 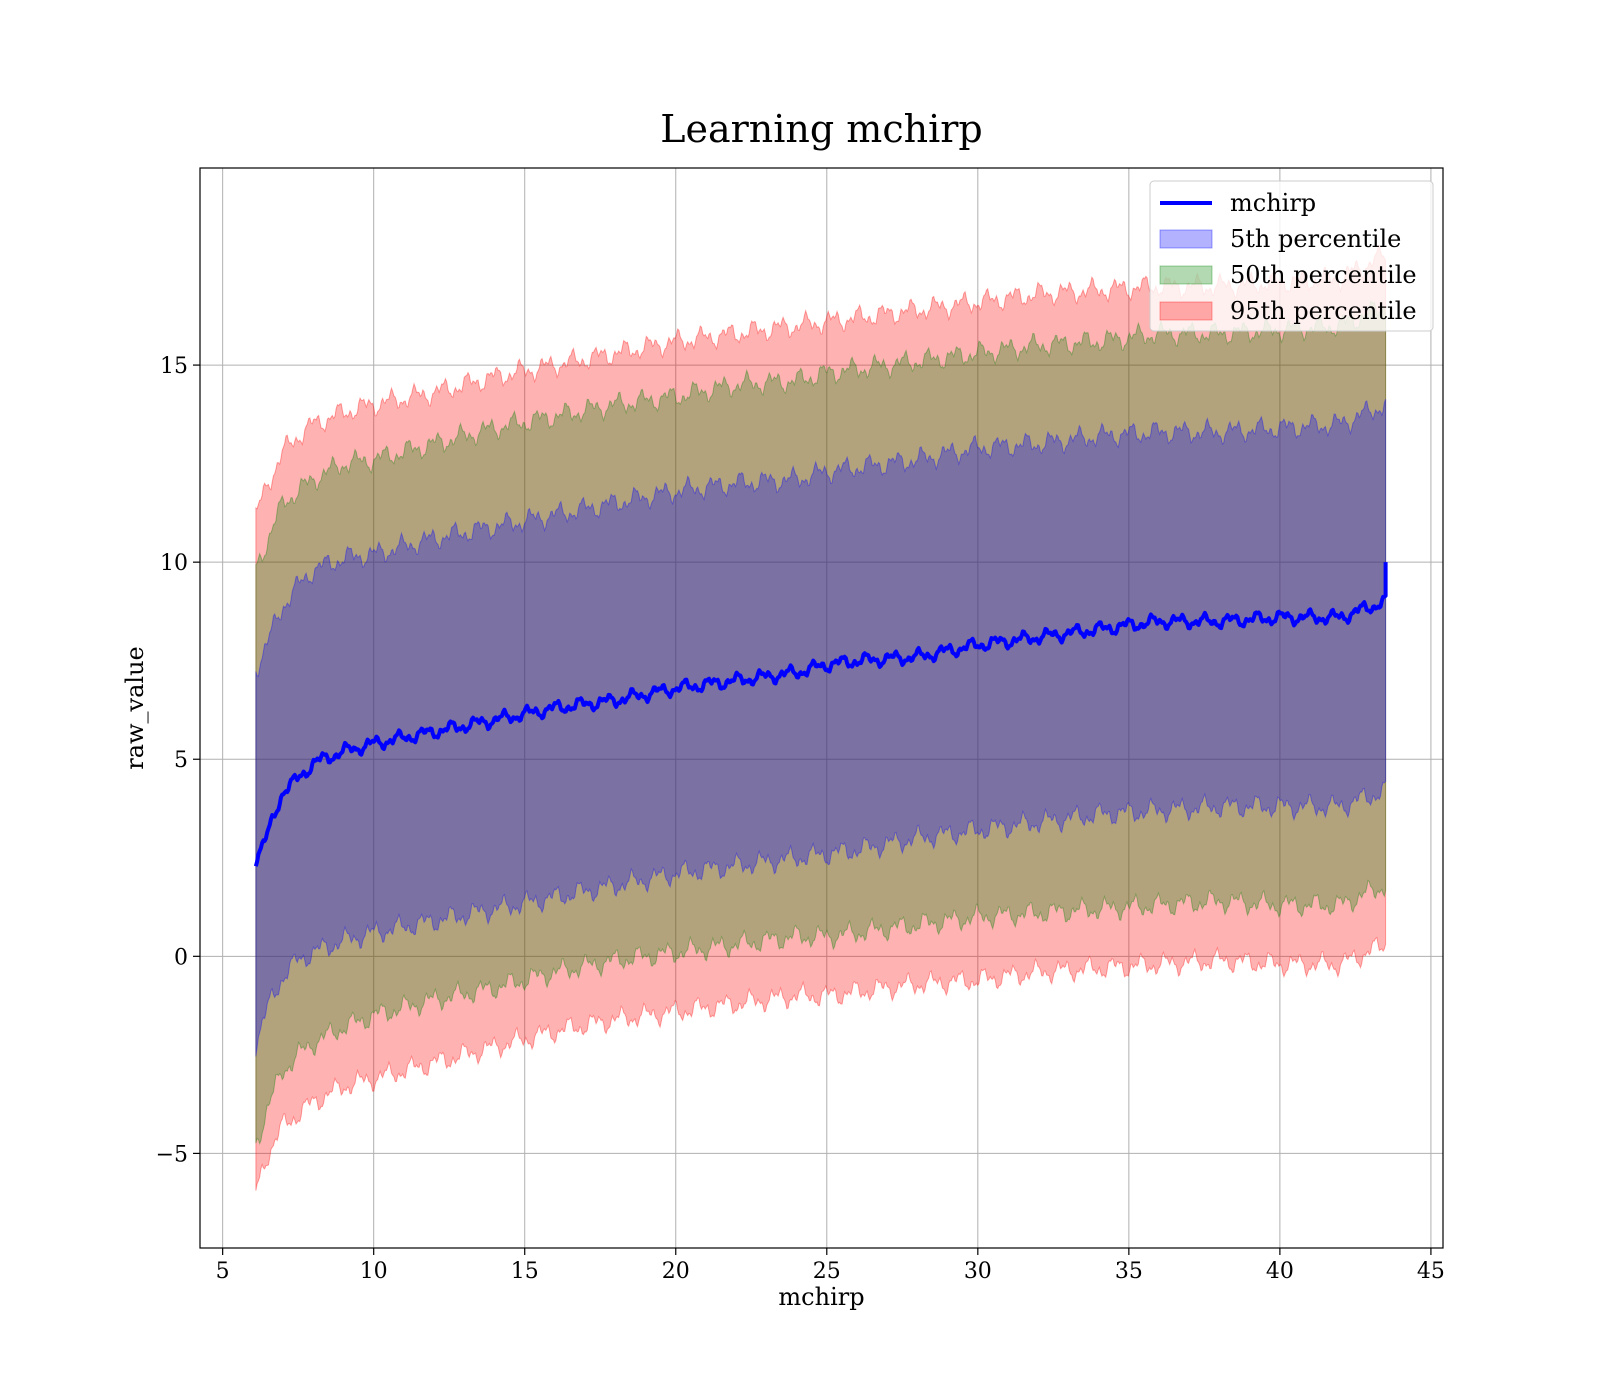 I want to click on chart-title: Learning mchirp, so click(x=821, y=129).